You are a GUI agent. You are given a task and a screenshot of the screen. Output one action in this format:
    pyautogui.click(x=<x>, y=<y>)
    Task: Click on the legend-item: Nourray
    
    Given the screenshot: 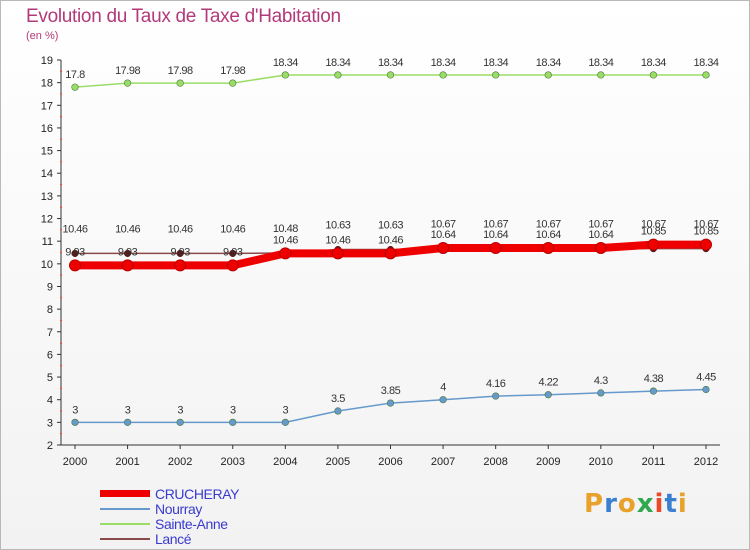 What is the action you would take?
    pyautogui.click(x=200, y=509)
    